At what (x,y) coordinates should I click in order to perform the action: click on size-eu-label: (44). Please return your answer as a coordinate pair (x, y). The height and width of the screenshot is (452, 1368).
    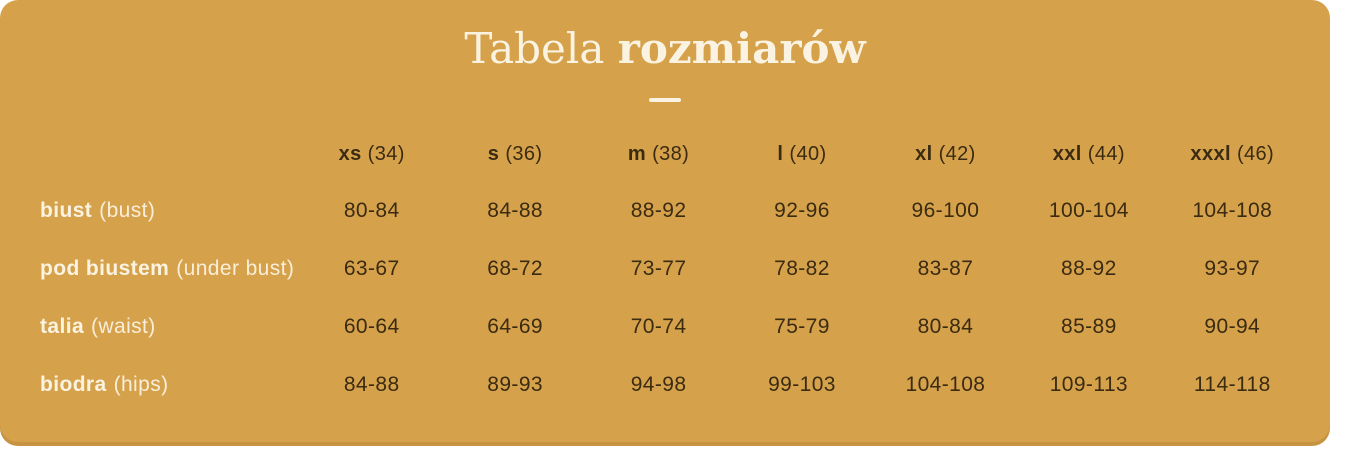
    Looking at the image, I should click on (1106, 153).